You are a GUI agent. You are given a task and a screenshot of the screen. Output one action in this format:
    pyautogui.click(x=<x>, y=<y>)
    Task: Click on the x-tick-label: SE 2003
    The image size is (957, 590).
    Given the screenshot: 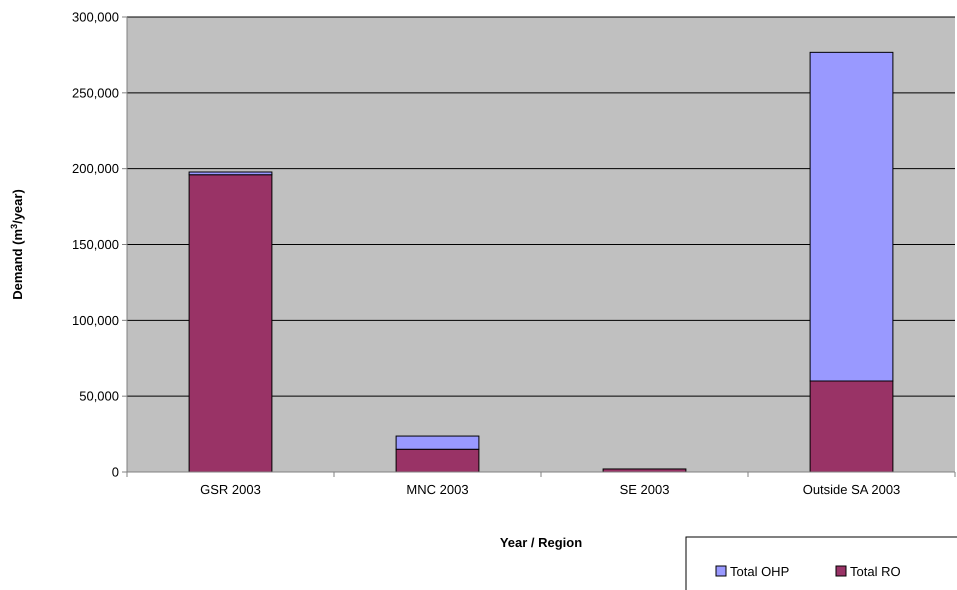 What is the action you would take?
    pyautogui.click(x=645, y=489)
    